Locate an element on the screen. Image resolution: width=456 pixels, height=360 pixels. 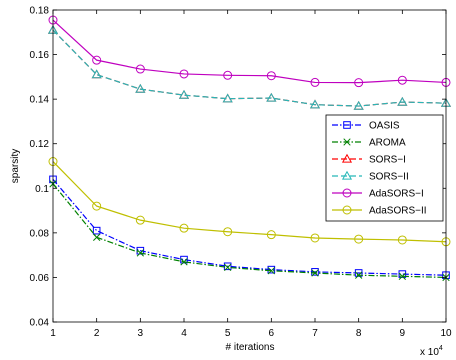
x-axis-title: # iterations is located at coordinates (250, 347).